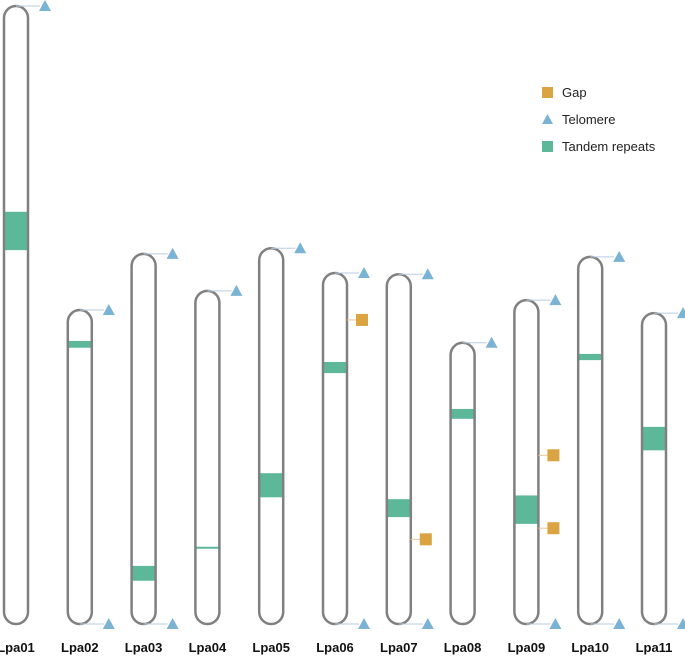 This screenshot has height=657, width=685. What do you see at coordinates (399, 647) in the screenshot?
I see `chromosome-label: Lpa07` at bounding box center [399, 647].